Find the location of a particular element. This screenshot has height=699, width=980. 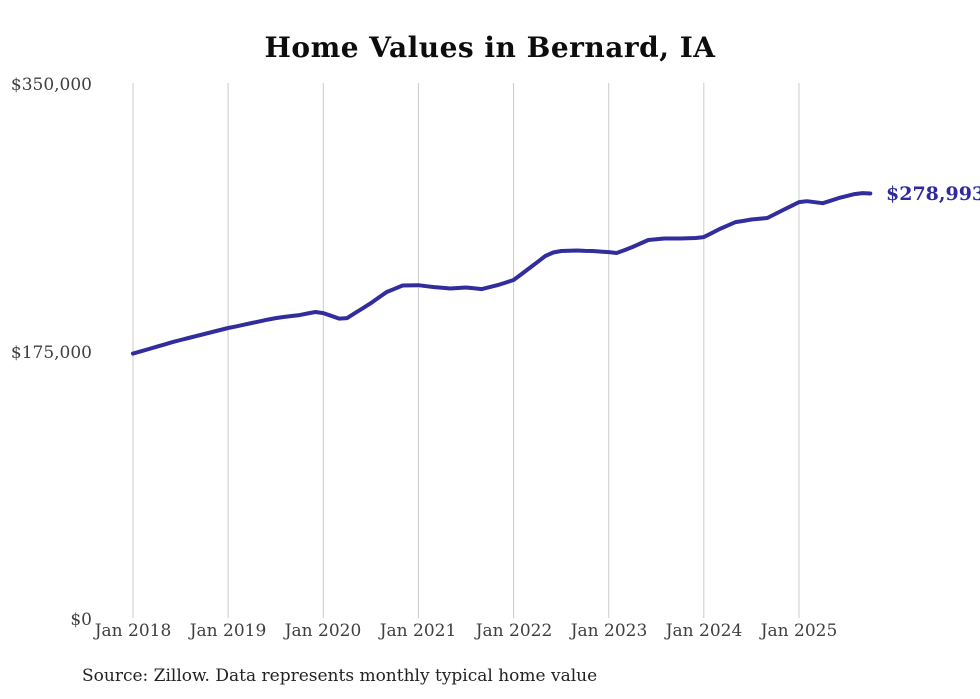

y-tick-label: $350,000 is located at coordinates (51, 85).